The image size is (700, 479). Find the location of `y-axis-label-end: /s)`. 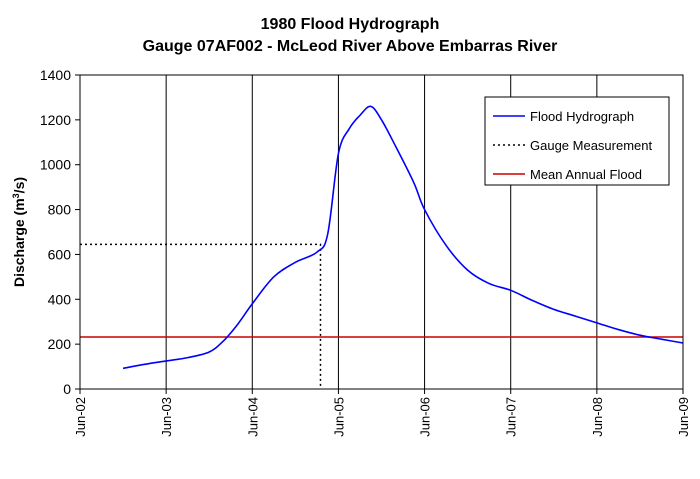

y-axis-label-end: /s) is located at coordinates (19, 185).